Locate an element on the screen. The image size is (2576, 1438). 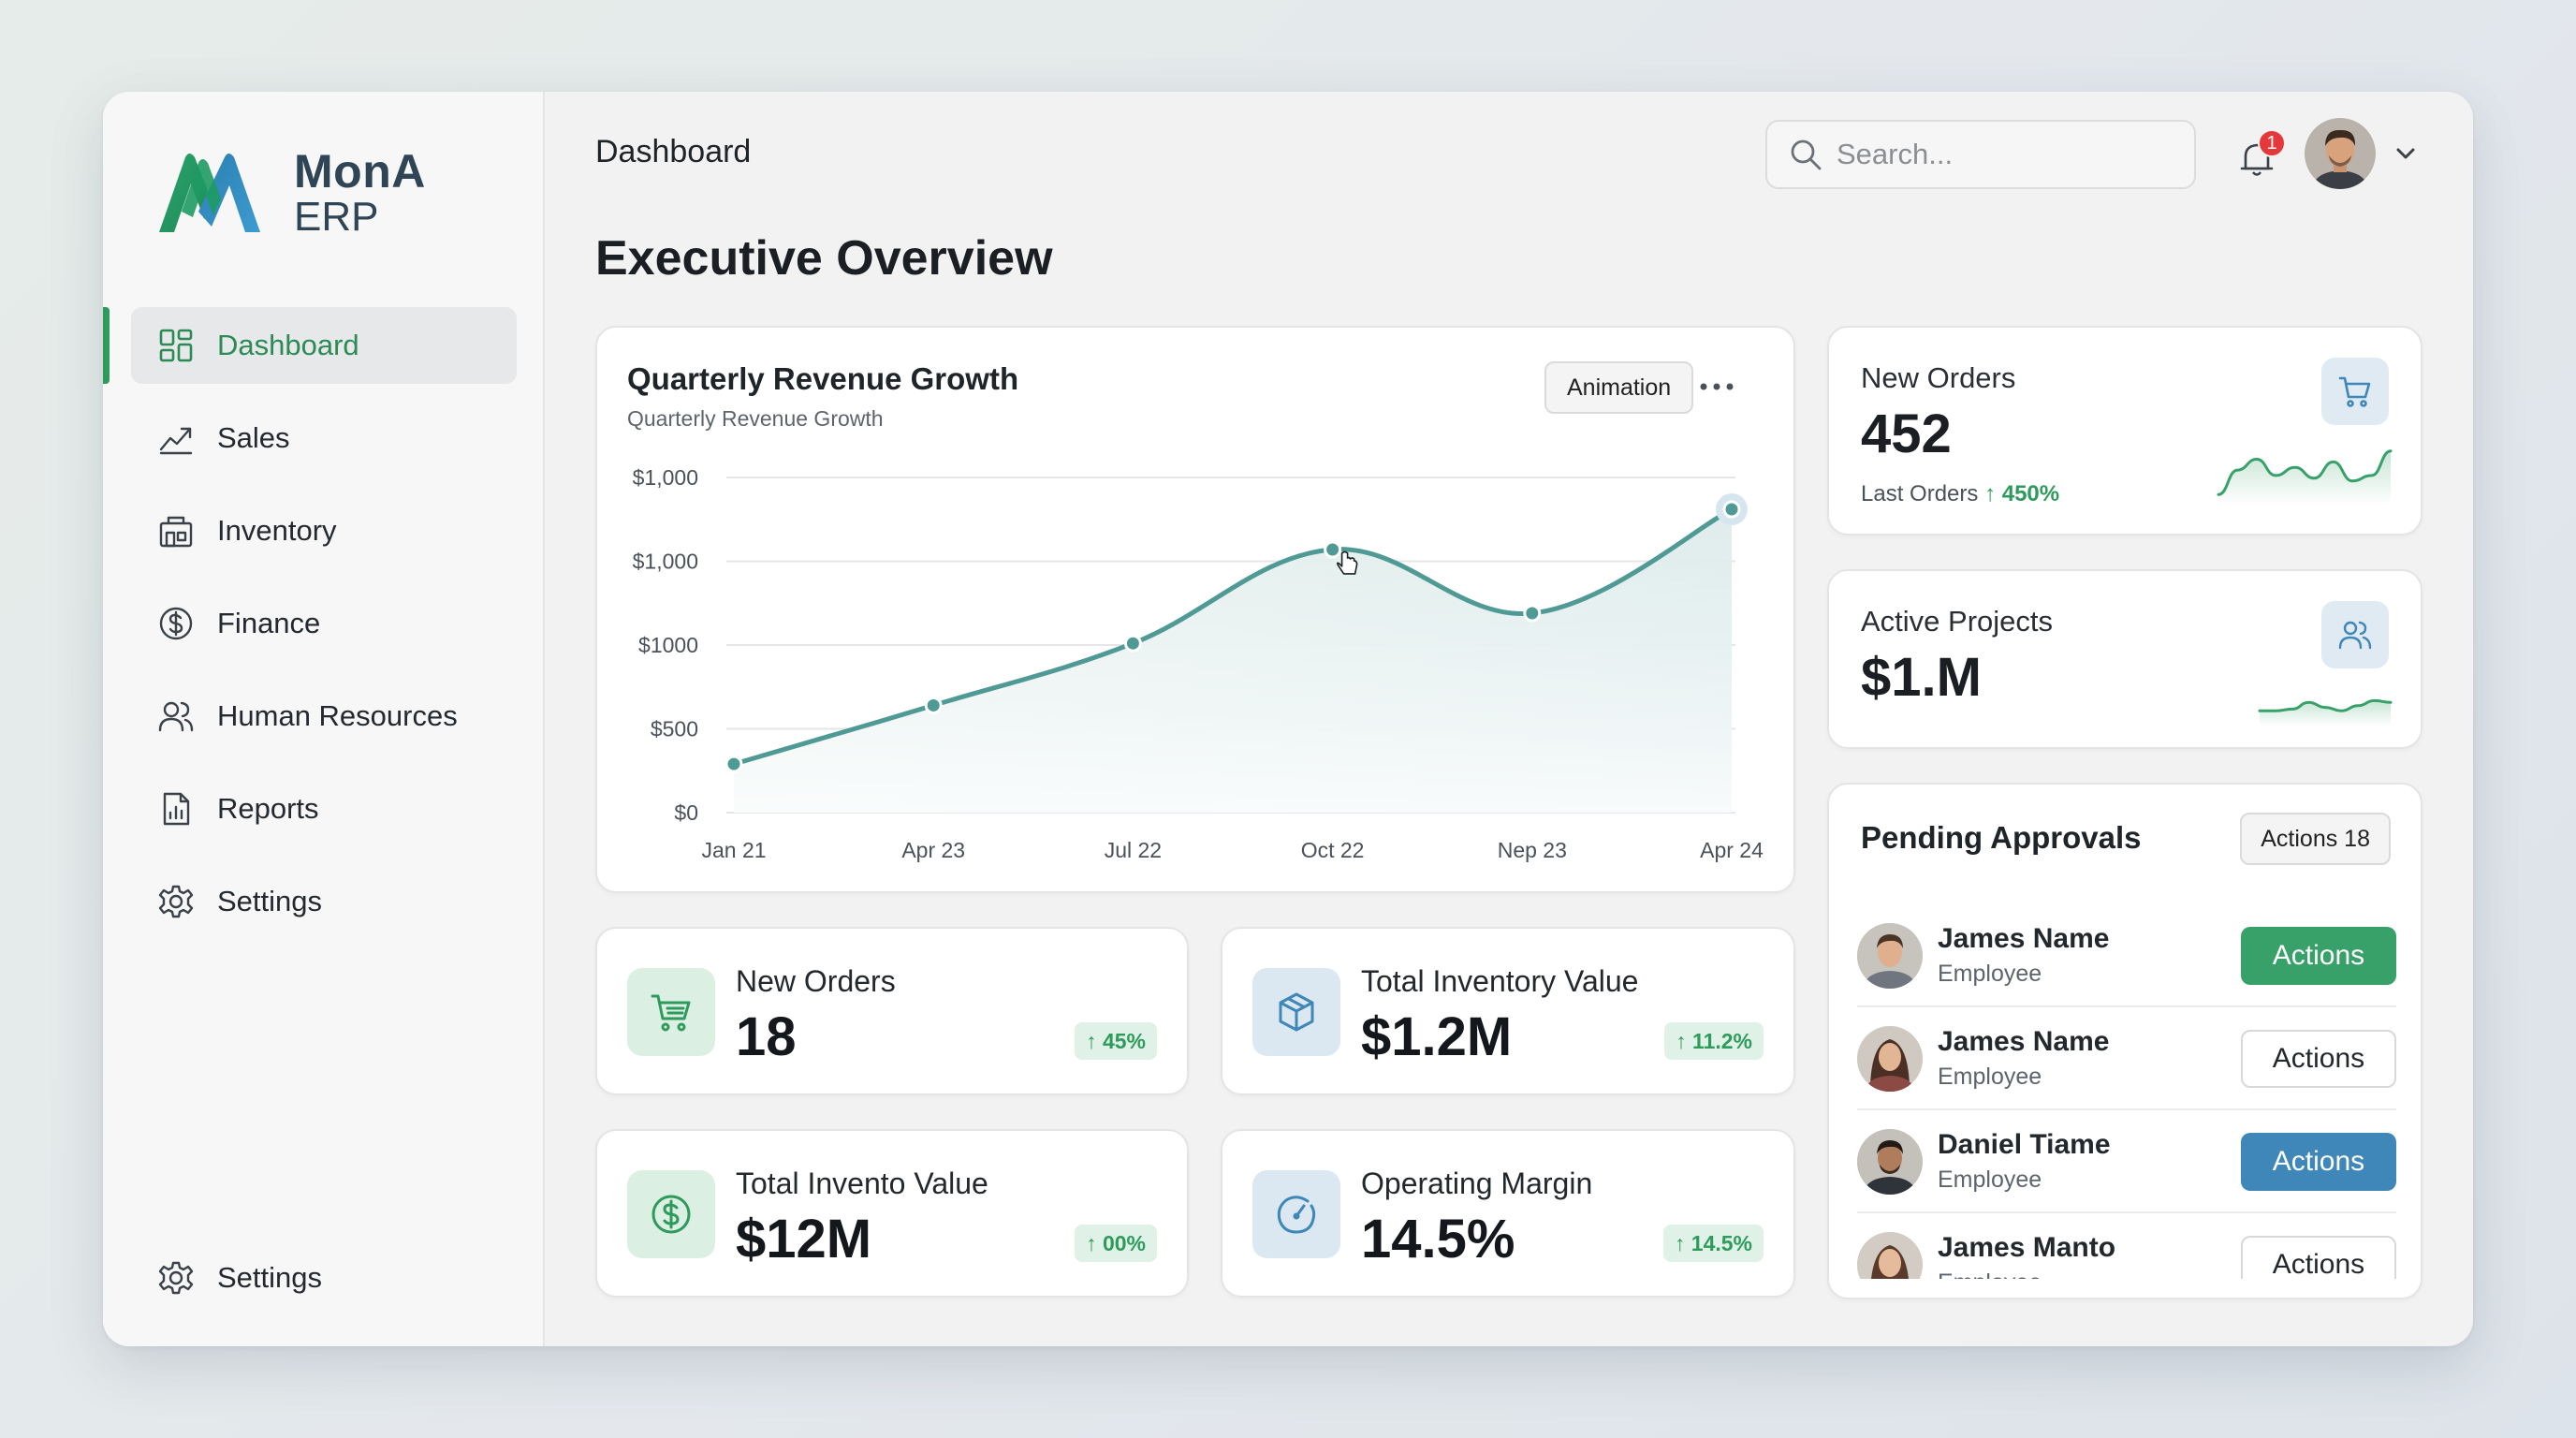
sidebar-item-reports: Reports is located at coordinates (324, 808).